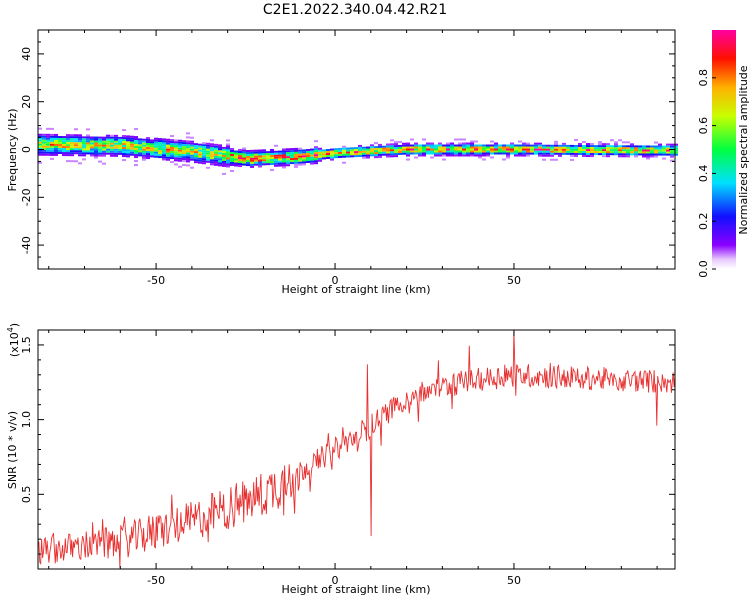 The height and width of the screenshot is (600, 750). I want to click on colorbar-tick-label: 0.4, so click(703, 174).